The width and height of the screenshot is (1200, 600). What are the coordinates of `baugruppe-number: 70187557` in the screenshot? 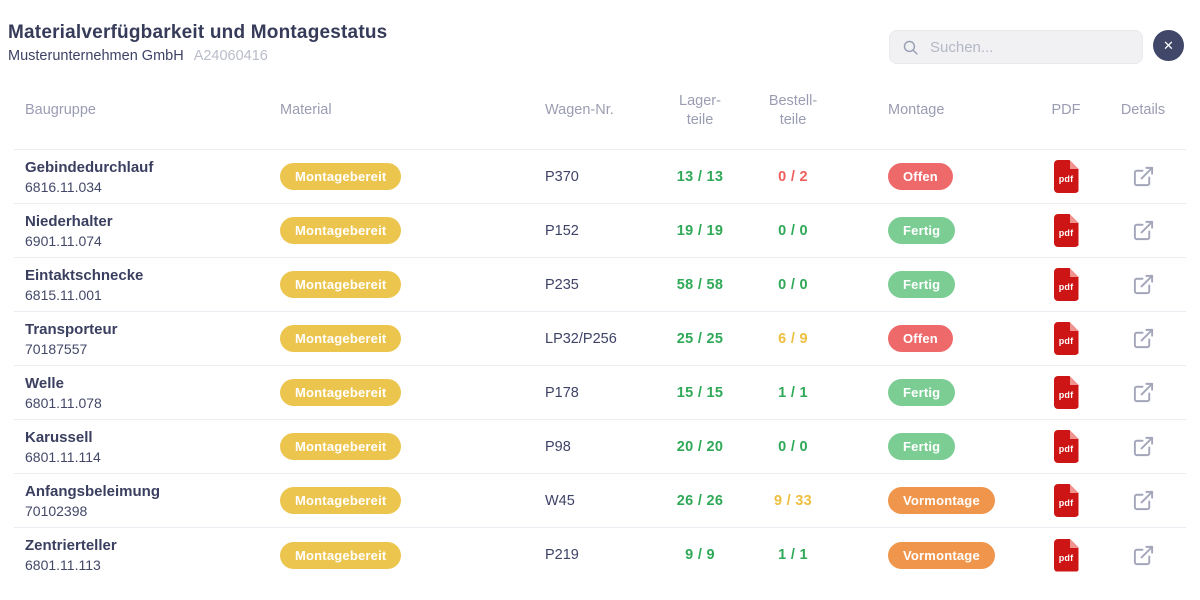 It's located at (56, 348).